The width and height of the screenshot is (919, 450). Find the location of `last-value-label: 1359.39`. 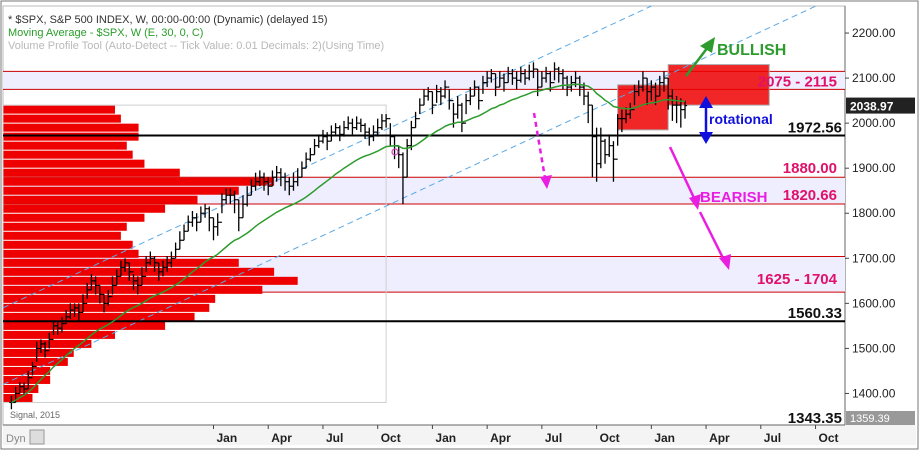

last-value-label: 1359.39 is located at coordinates (870, 419).